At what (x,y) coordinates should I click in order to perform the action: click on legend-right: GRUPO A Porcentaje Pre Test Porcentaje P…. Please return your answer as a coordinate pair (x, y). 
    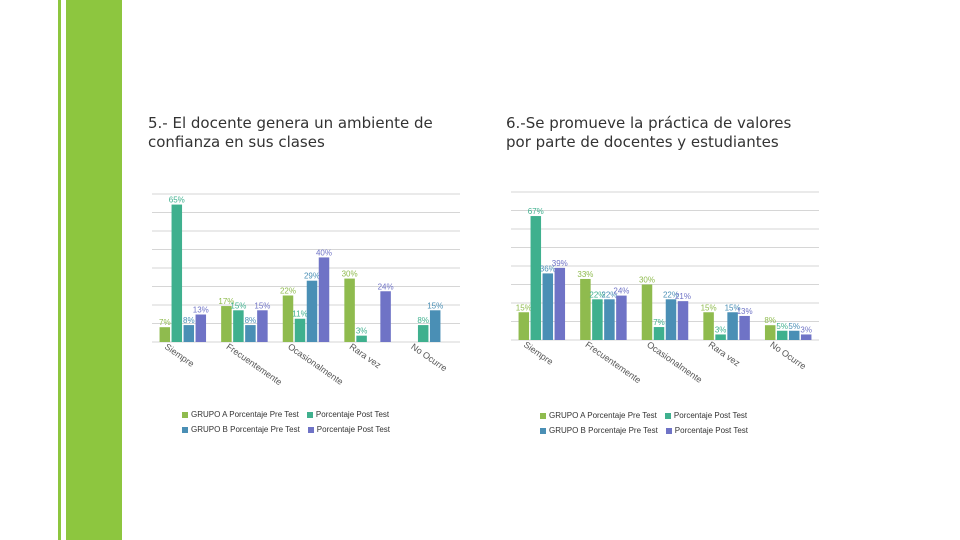
    Looking at the image, I should click on (665, 423).